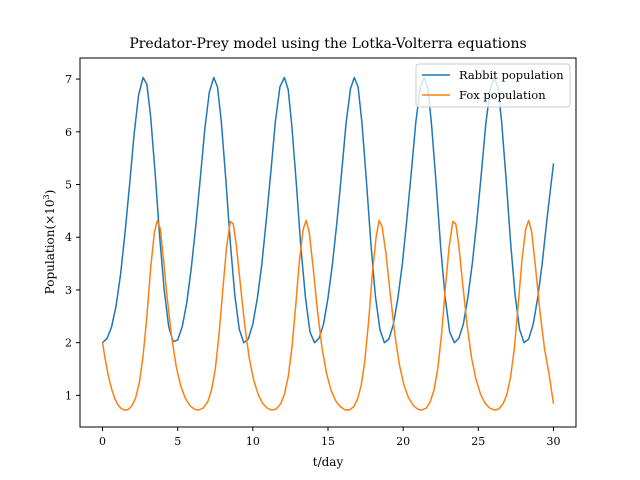  Describe the element at coordinates (177, 441) in the screenshot. I see `x-tick-label: 5` at that location.